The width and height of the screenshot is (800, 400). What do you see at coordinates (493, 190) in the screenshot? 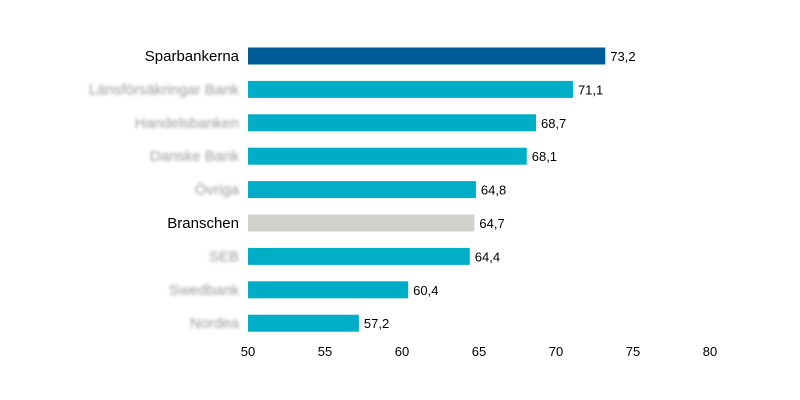
I see `value-label-4: 64,8` at bounding box center [493, 190].